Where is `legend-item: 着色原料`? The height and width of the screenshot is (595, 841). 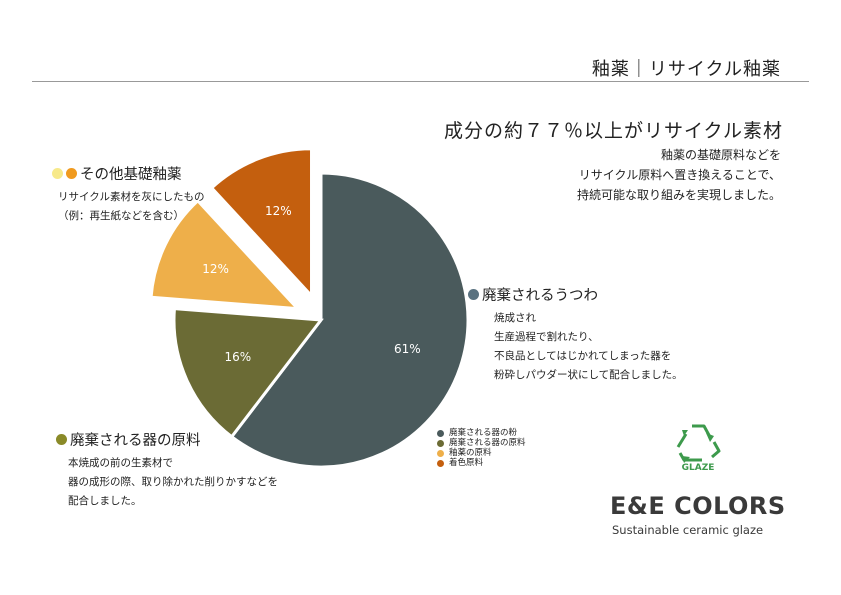
legend-item: 着色原料 is located at coordinates (481, 463).